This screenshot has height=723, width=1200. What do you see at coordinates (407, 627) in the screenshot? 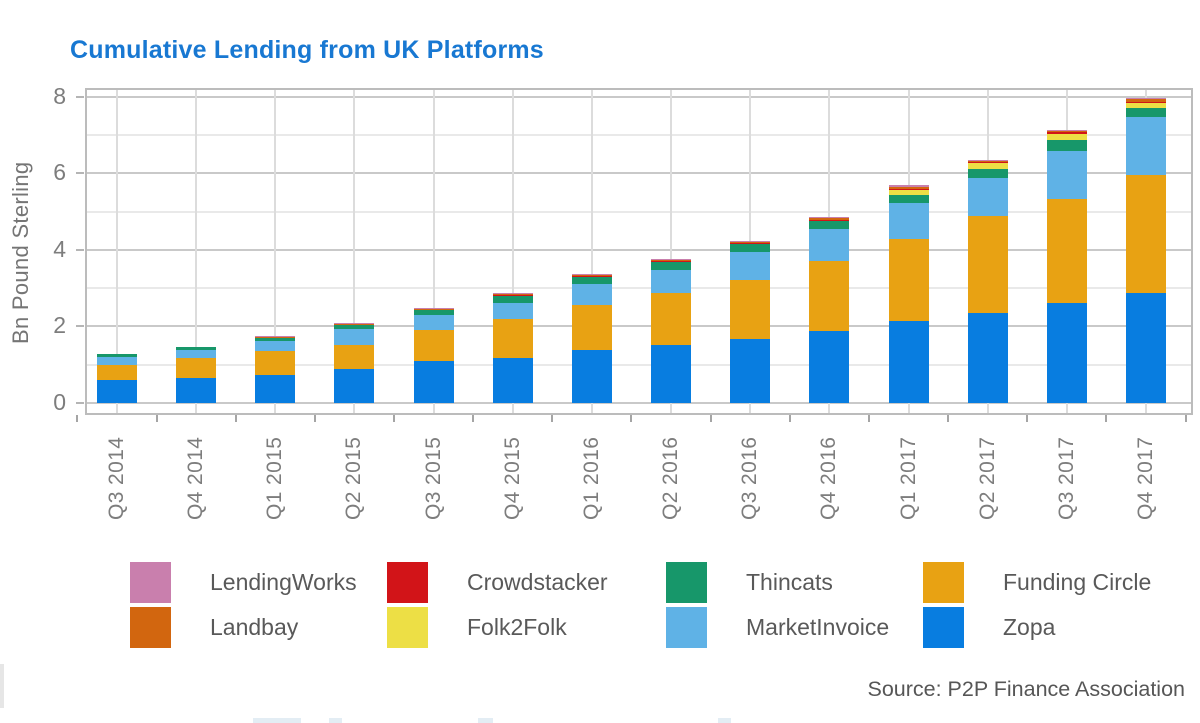
I see `legend-swatch-folk2folk` at bounding box center [407, 627].